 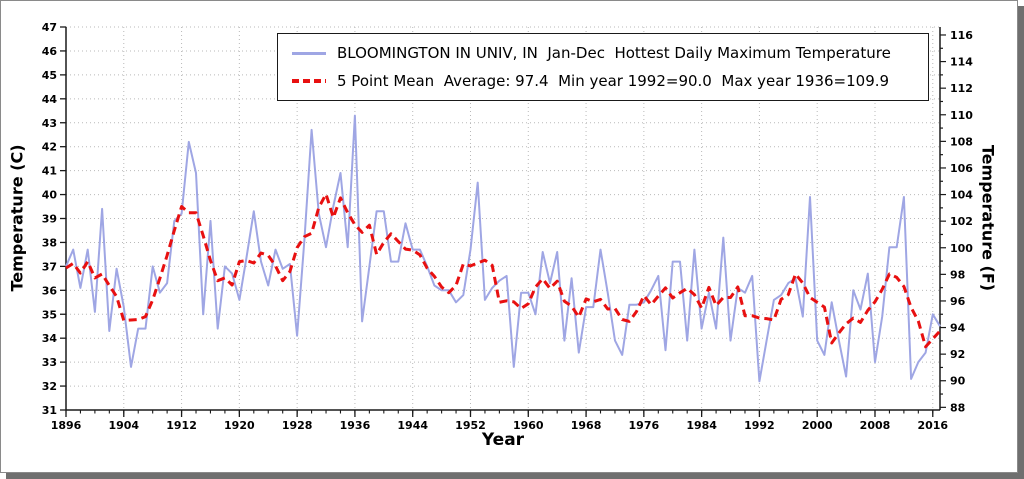 I want to click on y-tick-label-c: 43, so click(x=49, y=123).